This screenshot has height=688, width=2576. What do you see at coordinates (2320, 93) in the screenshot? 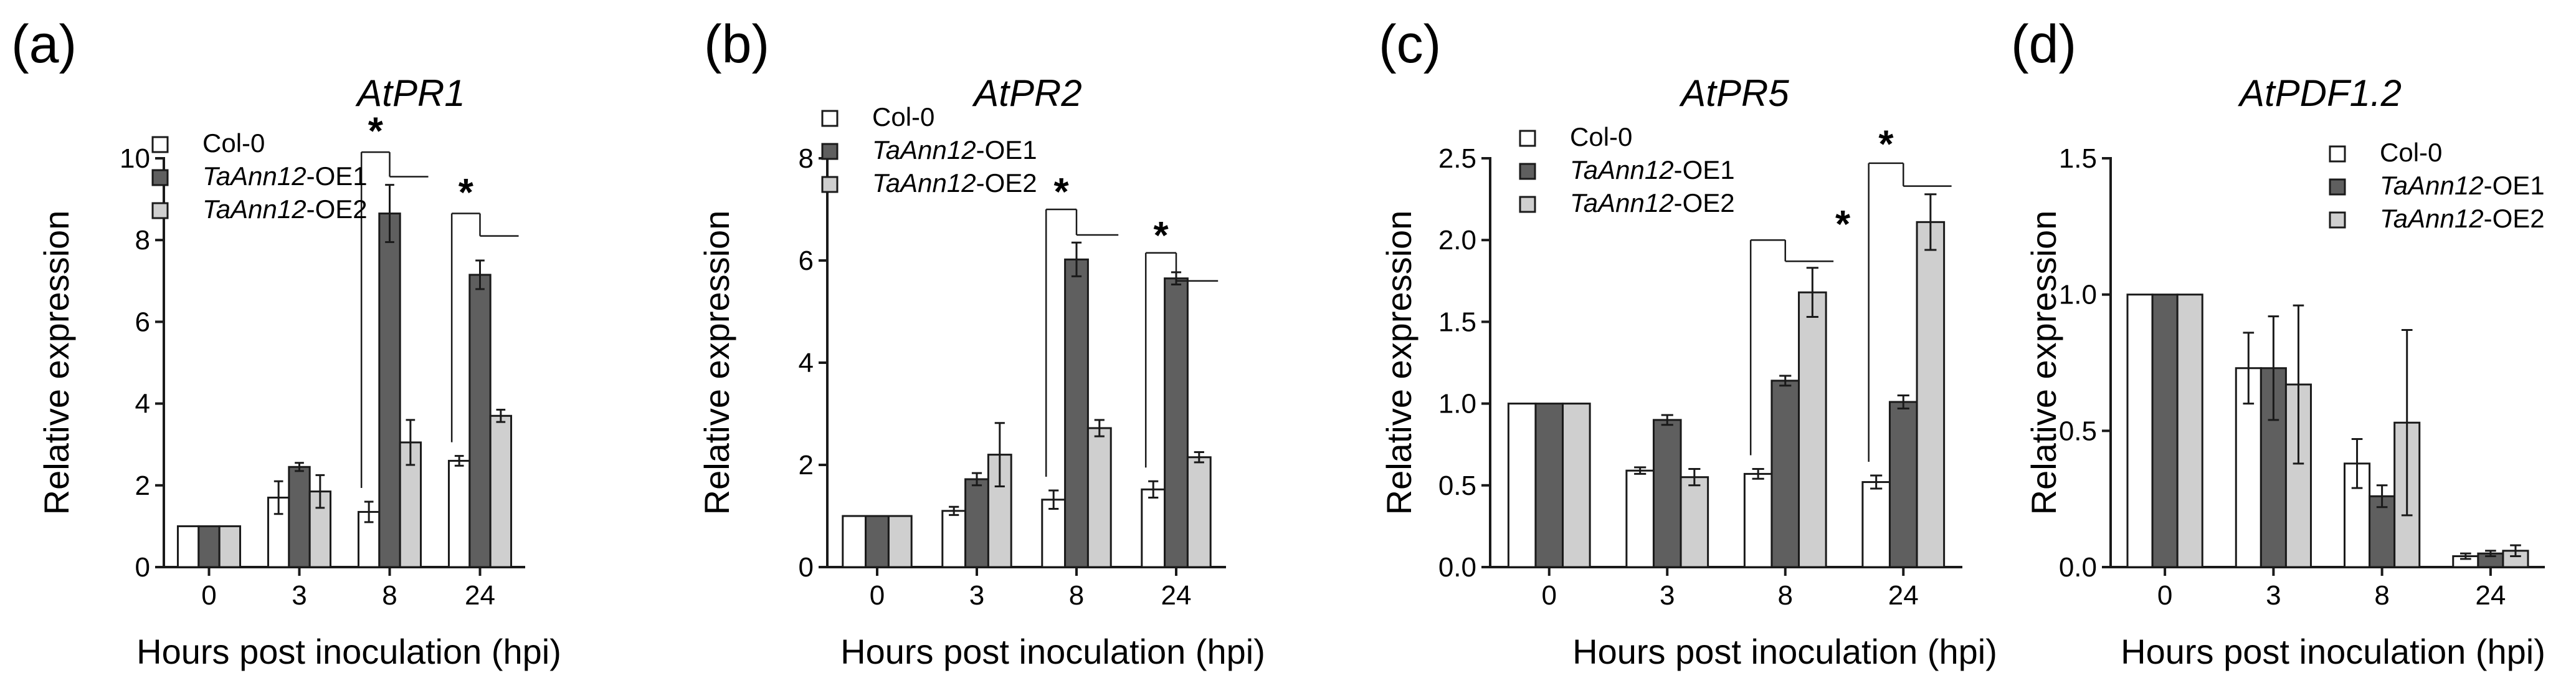
I see `chart-title: AtPDF1.2` at bounding box center [2320, 93].